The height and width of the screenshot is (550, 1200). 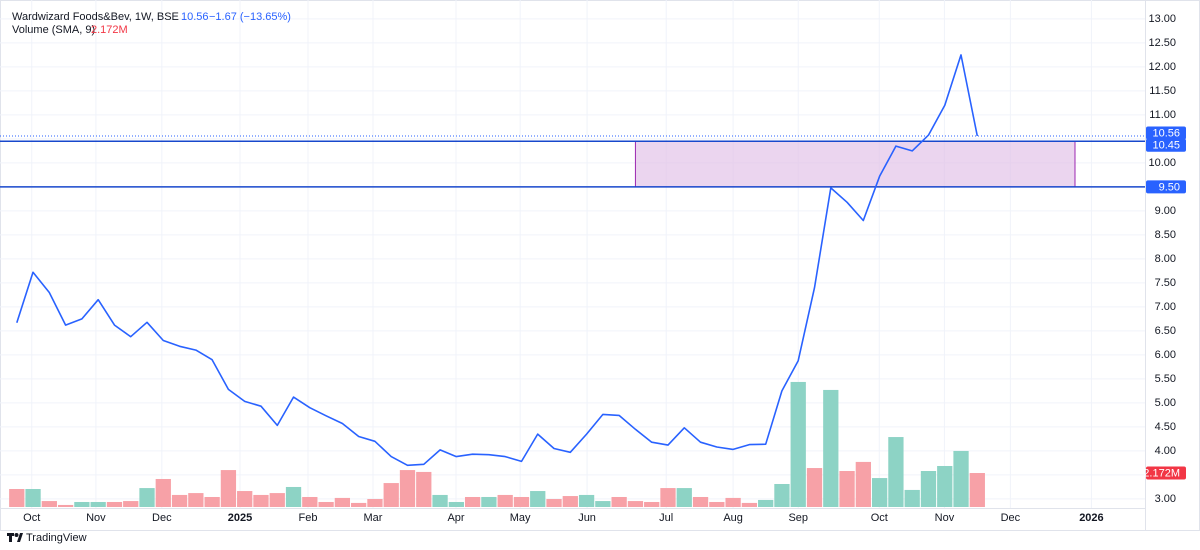 What do you see at coordinates (195, 17) in the screenshot?
I see `header-price: 10.56` at bounding box center [195, 17].